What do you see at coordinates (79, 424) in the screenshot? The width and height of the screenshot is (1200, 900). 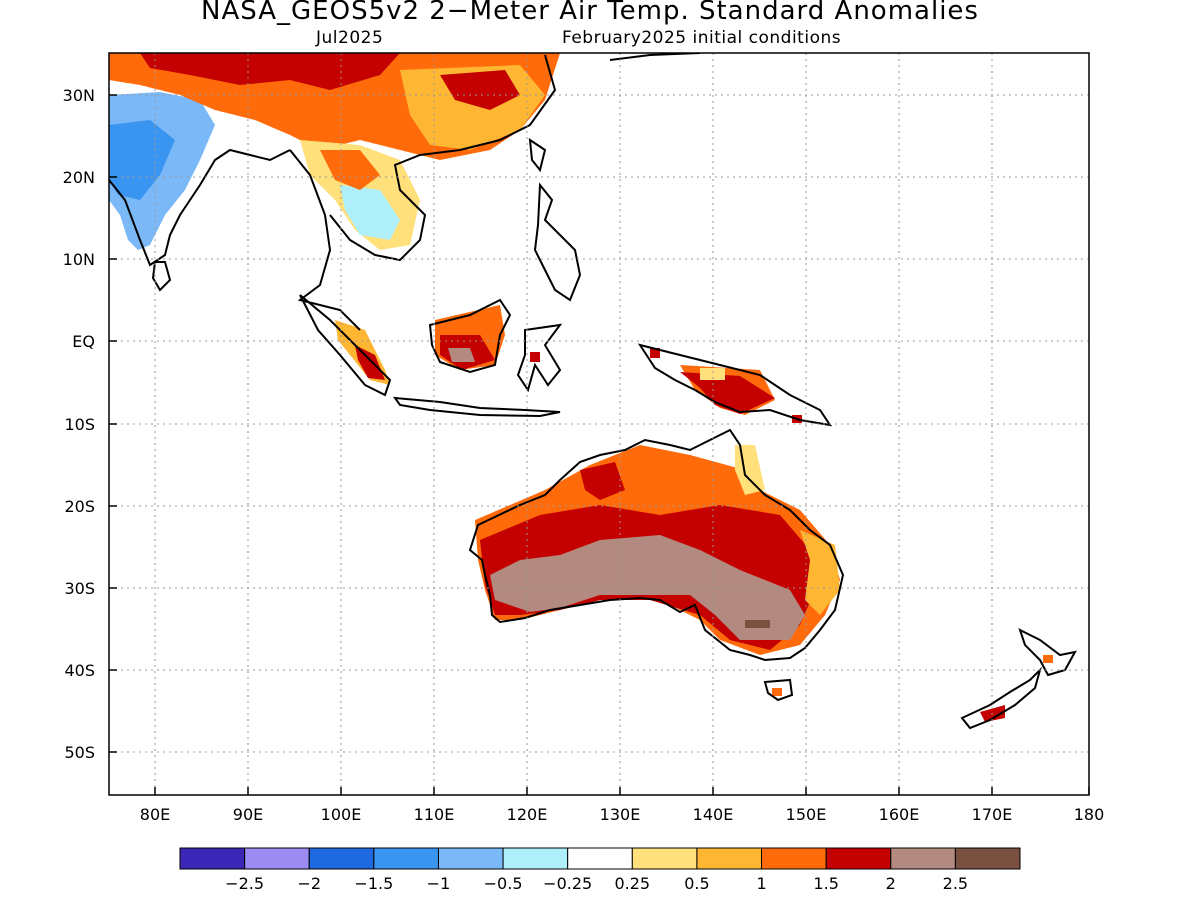 I see `y-tick-label: 10S` at bounding box center [79, 424].